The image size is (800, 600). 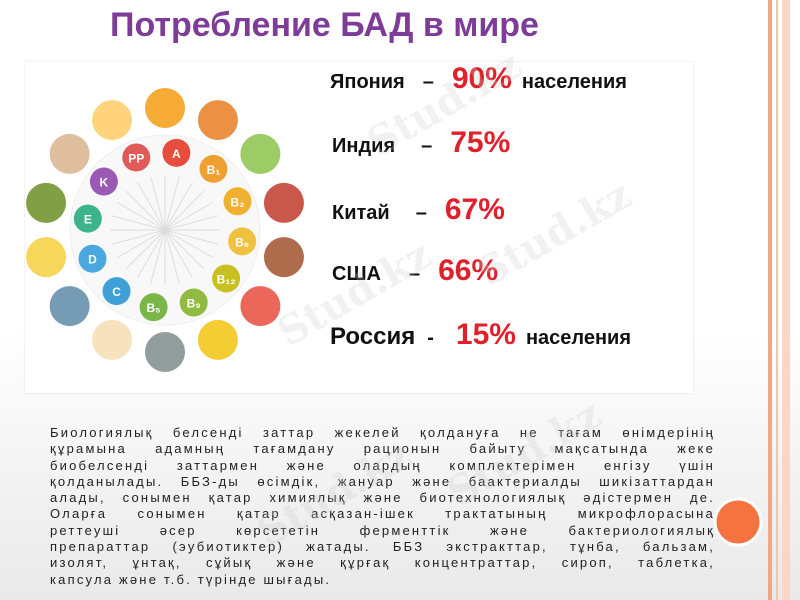 I want to click on vitamin-label: D, so click(x=92, y=260).